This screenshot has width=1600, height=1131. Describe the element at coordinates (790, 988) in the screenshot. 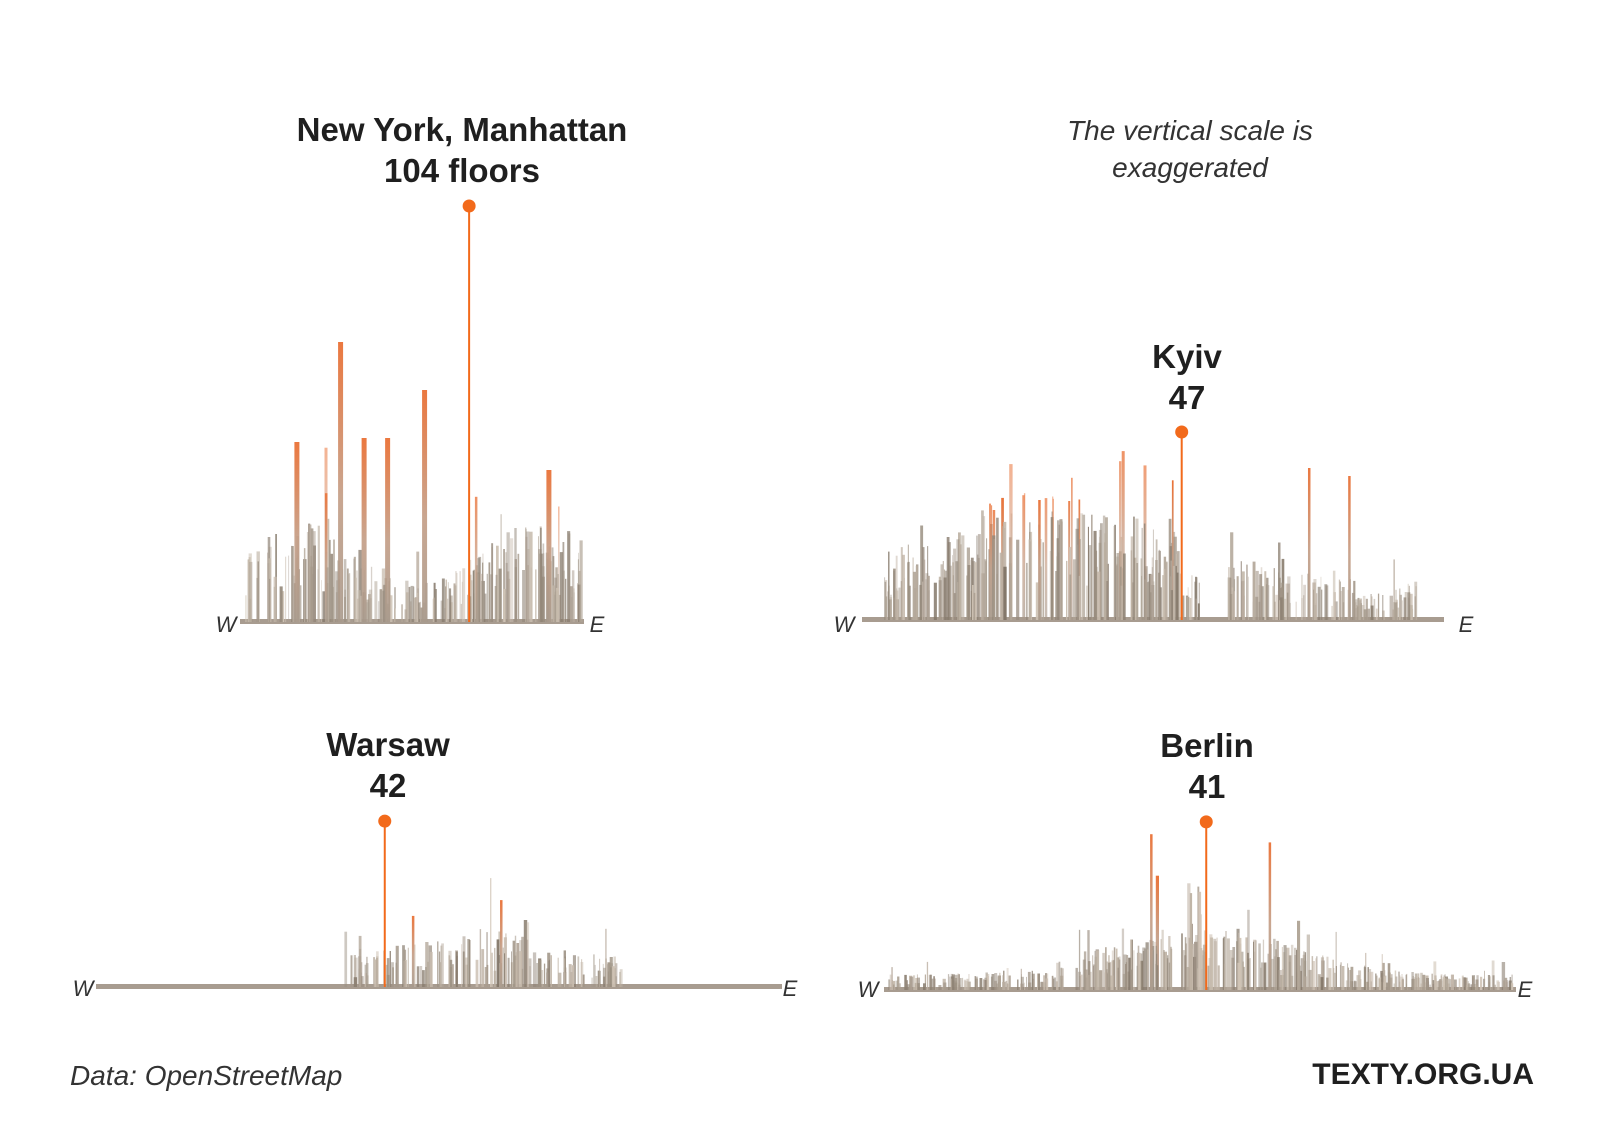

I see `axis-east-warsaw: E` at that location.